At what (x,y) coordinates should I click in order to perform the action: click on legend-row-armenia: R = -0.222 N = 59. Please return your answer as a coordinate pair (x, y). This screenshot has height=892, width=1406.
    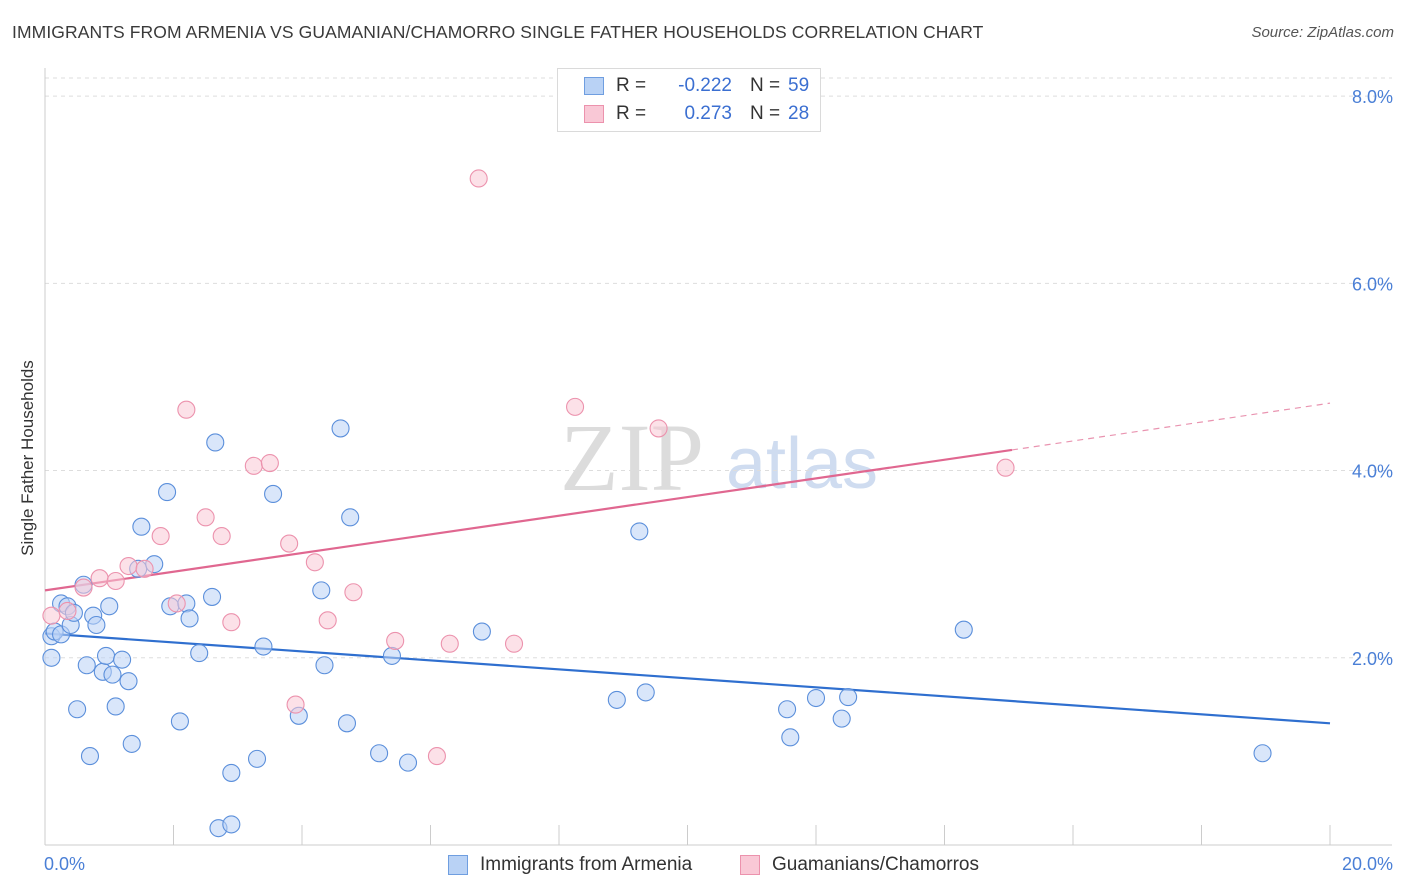
    Looking at the image, I should click on (696, 86).